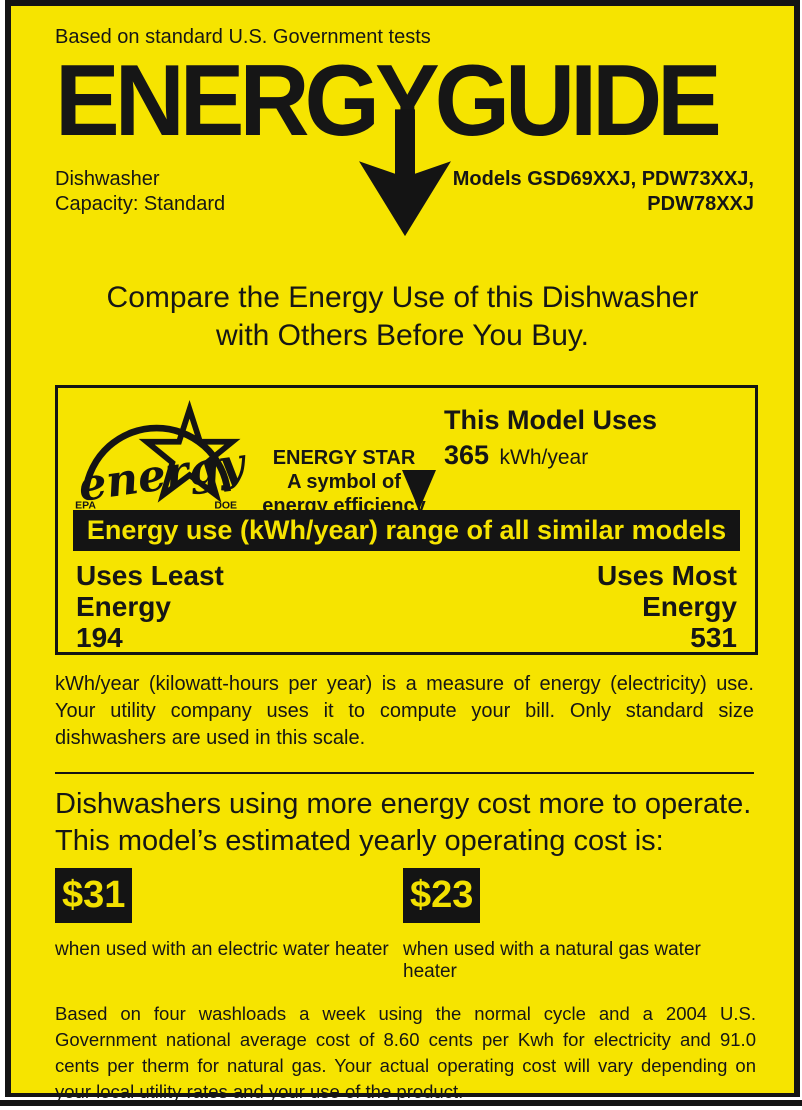 The height and width of the screenshot is (1110, 802). I want to click on energy-star-logo-icon: energy EPA DOE, so click(160, 458).